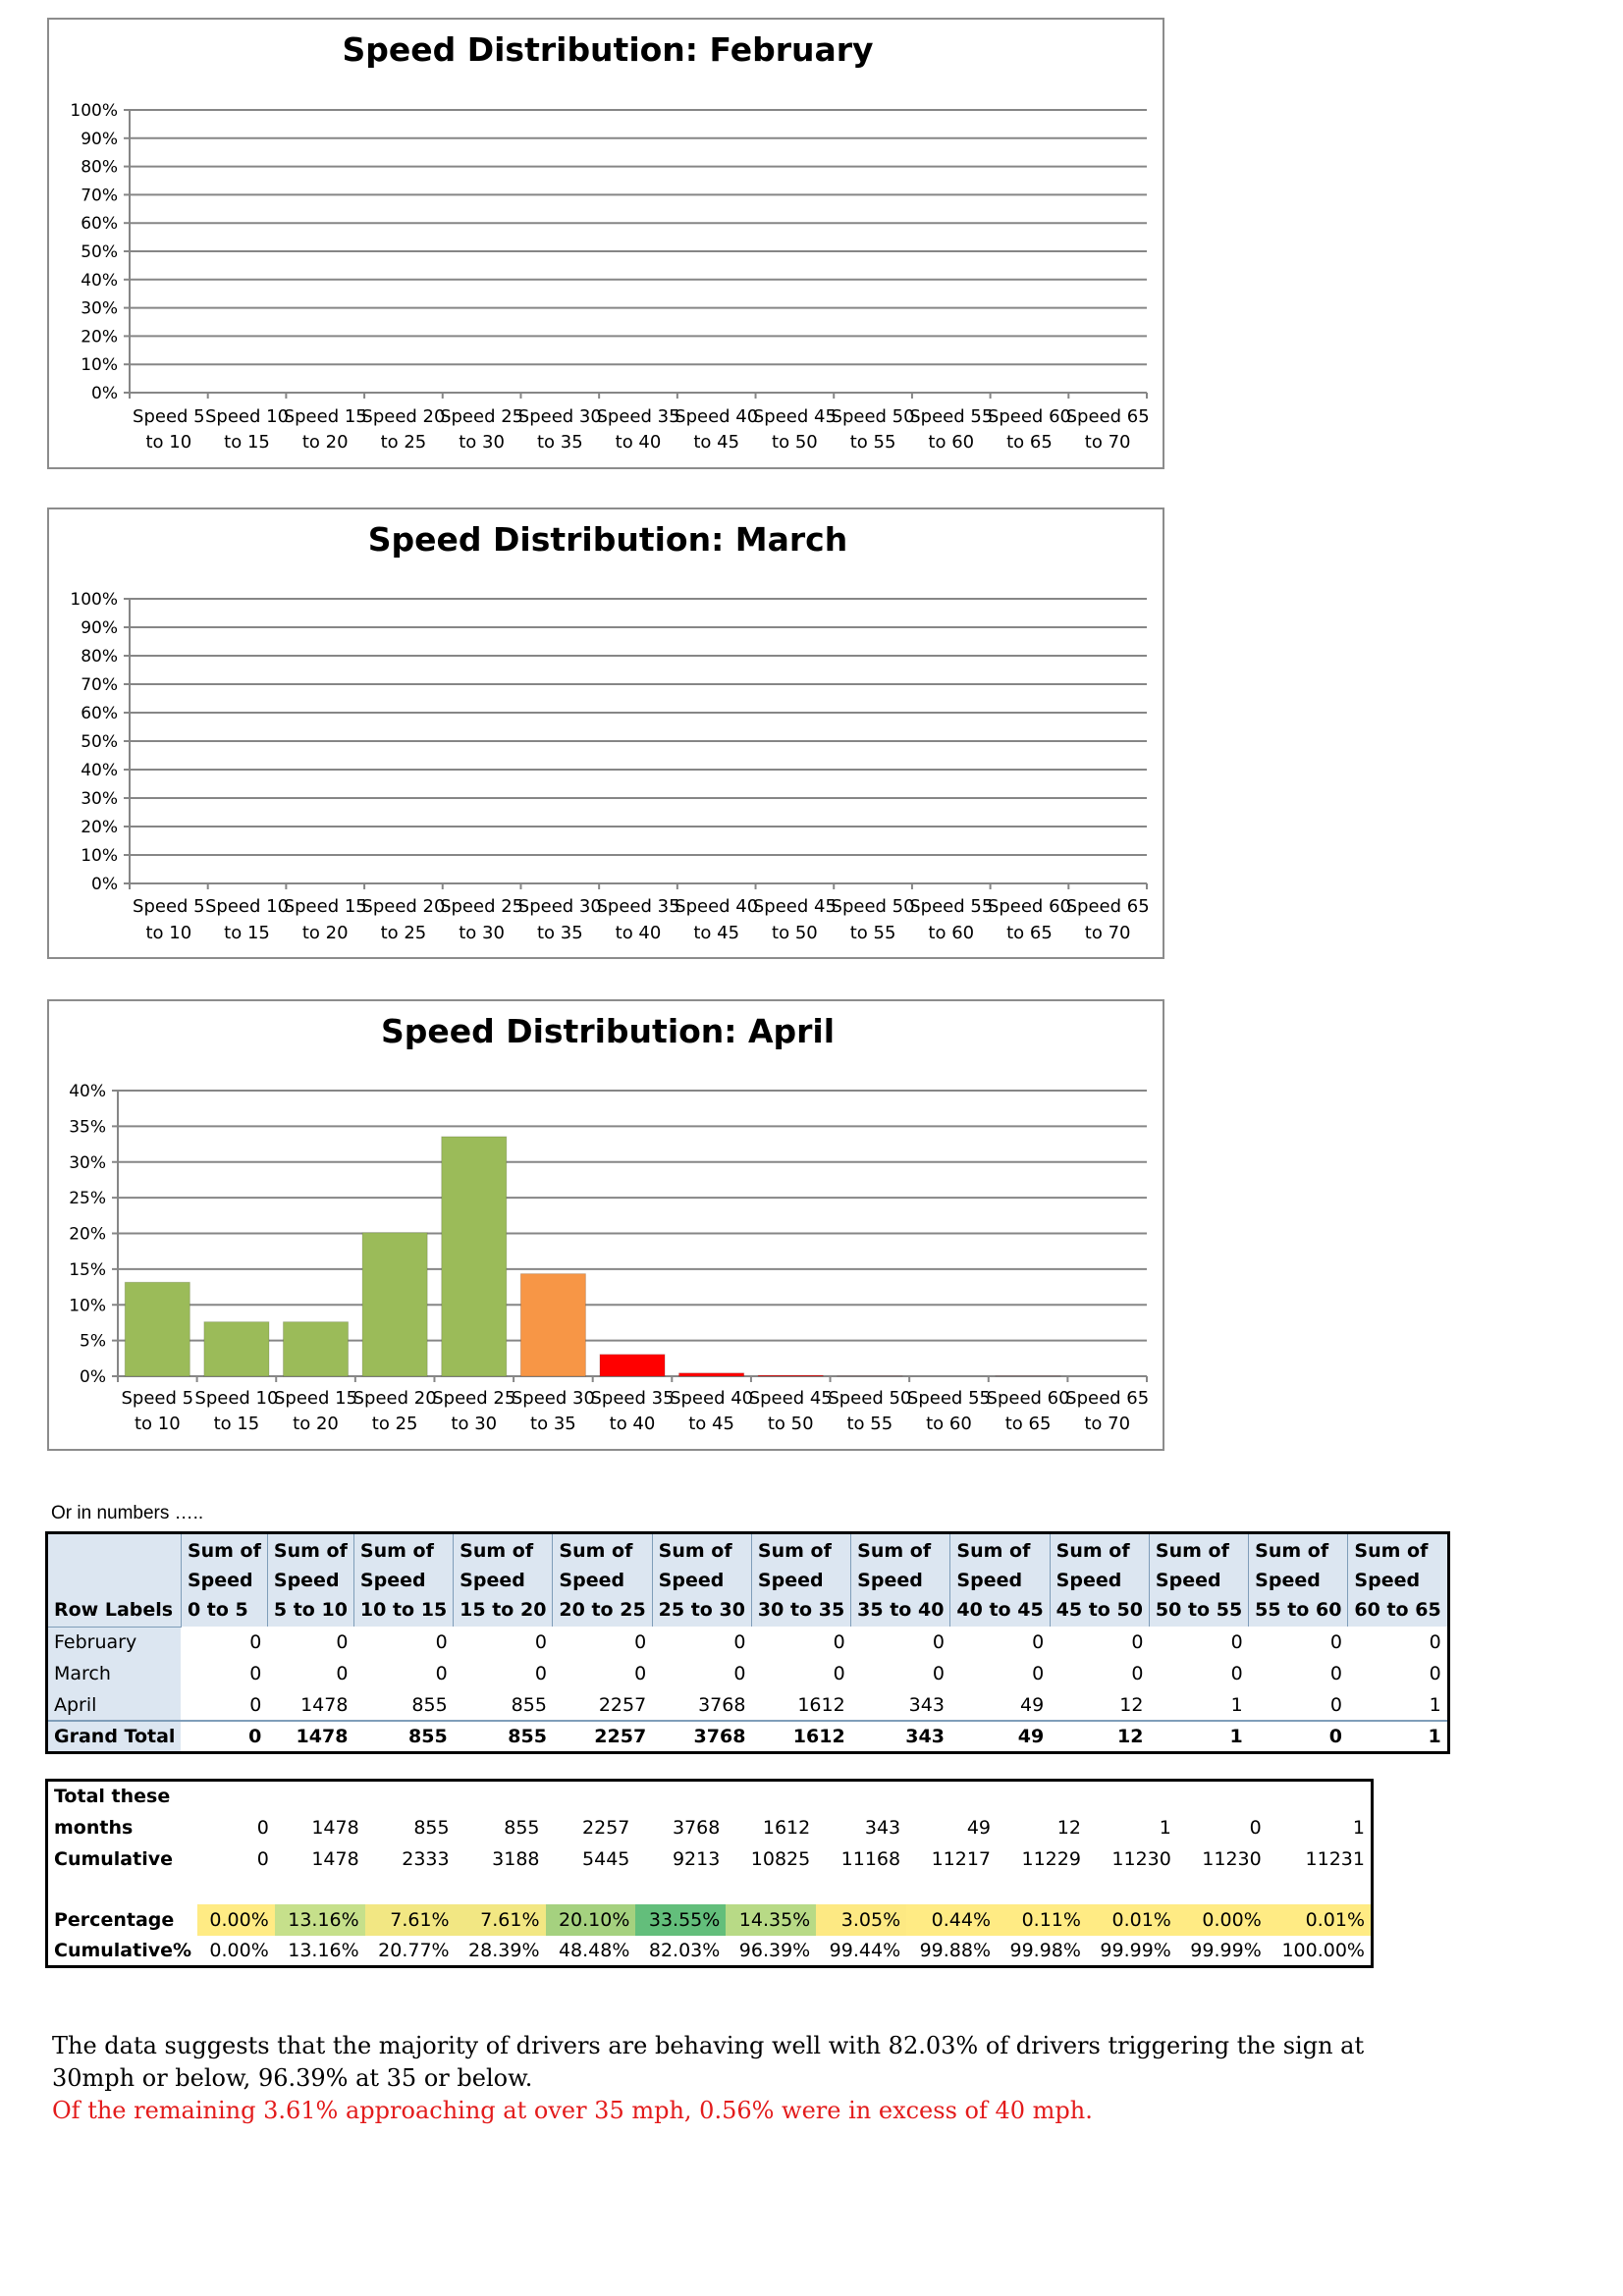 This screenshot has height=2296, width=1623. I want to click on y-tick-label: 5%, so click(93, 1342).